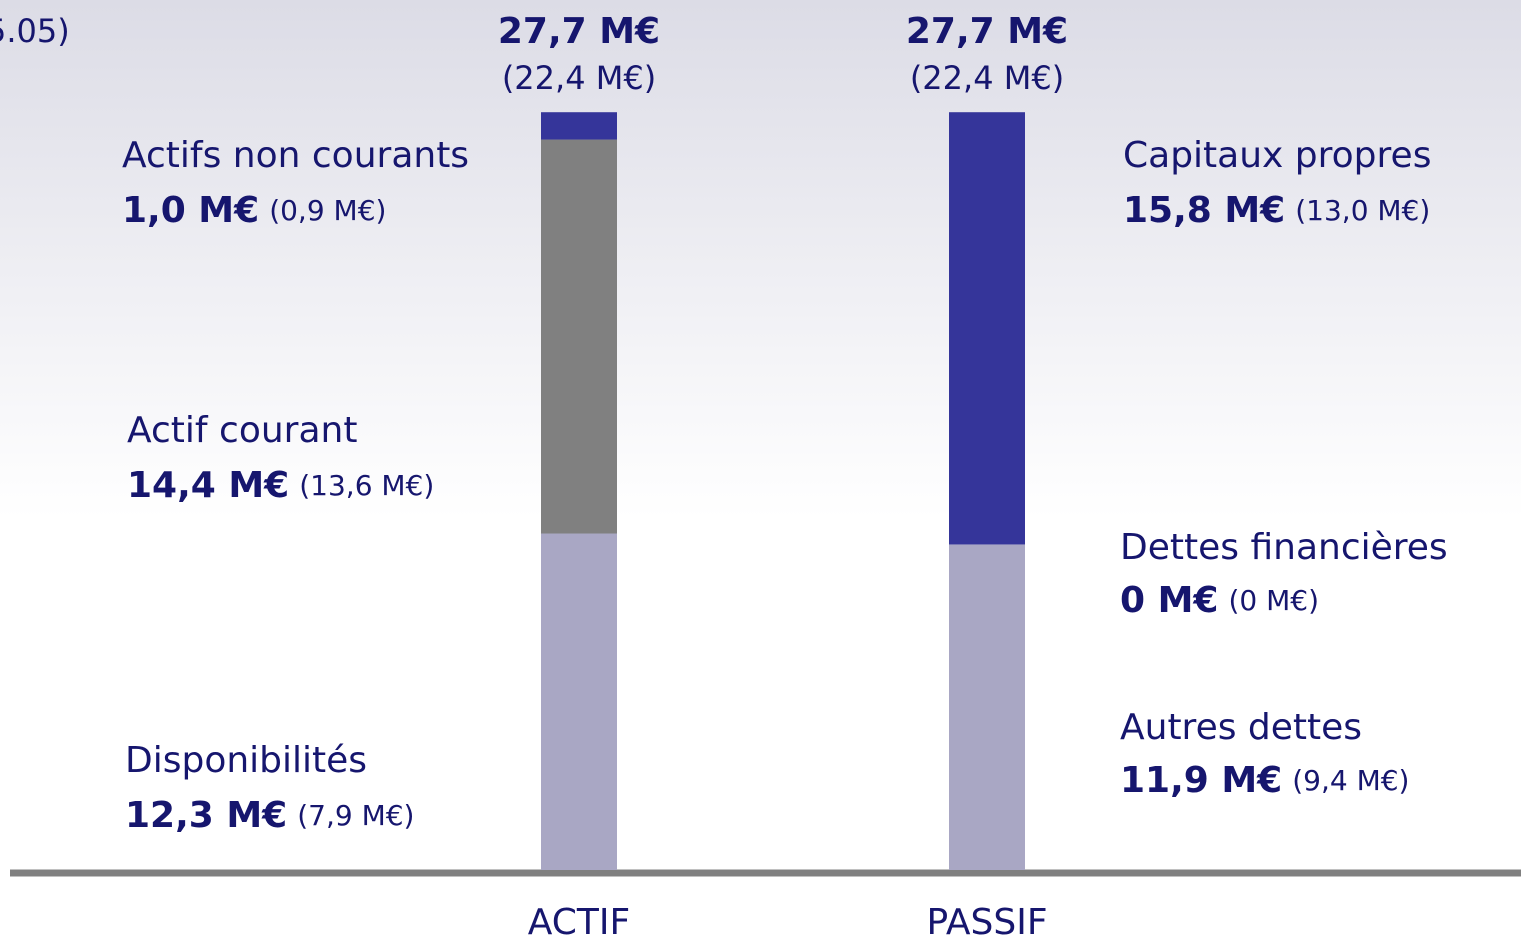 This screenshot has width=1521, height=943. Describe the element at coordinates (206, 815) in the screenshot. I see `value-label: 12,3 M€` at that location.